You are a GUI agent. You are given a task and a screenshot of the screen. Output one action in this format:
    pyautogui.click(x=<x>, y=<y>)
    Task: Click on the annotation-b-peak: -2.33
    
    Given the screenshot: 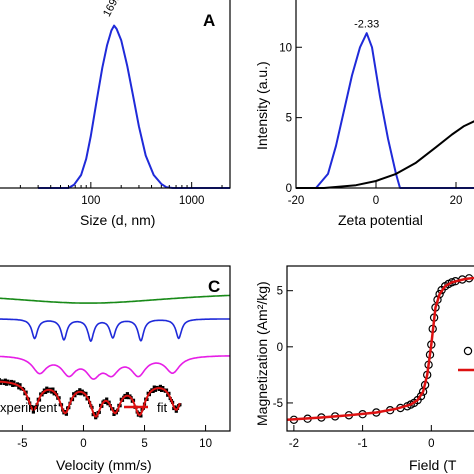 What is the action you would take?
    pyautogui.click(x=366, y=25)
    